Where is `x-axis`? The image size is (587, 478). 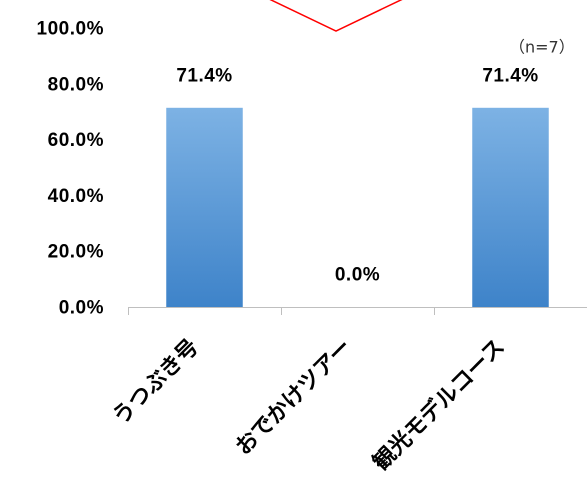
x-axis is located at coordinates (357, 311).